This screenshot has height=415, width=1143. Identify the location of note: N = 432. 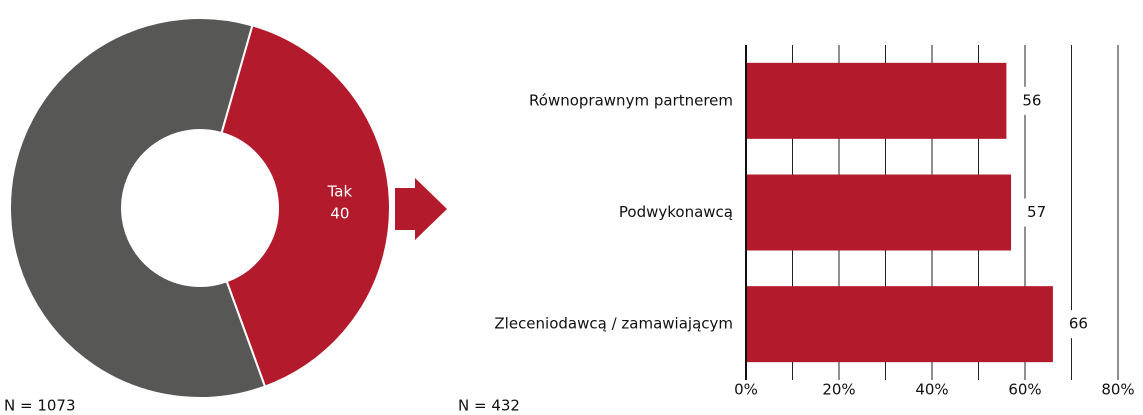
(489, 406).